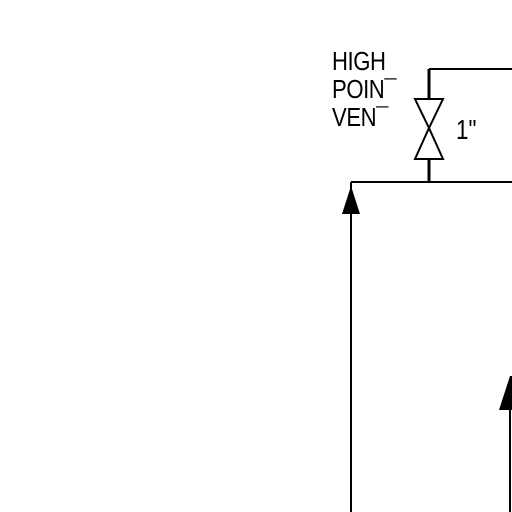  What do you see at coordinates (466, 129) in the screenshot?
I see `valve-size-label: 1"` at bounding box center [466, 129].